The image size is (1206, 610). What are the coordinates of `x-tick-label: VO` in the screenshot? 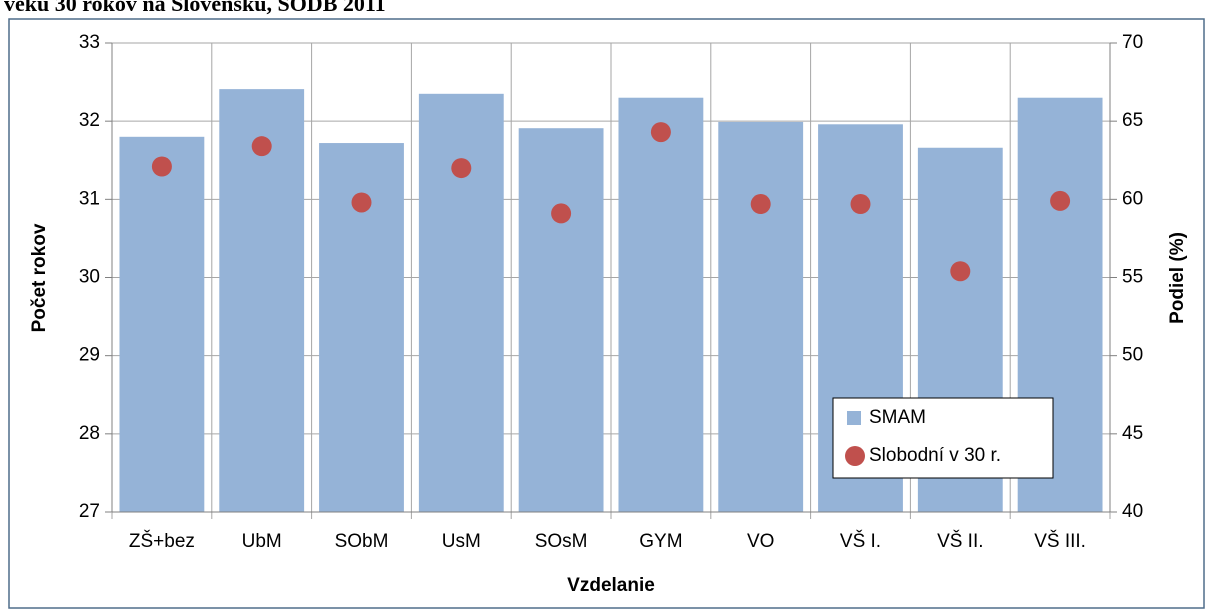 It's located at (760, 541).